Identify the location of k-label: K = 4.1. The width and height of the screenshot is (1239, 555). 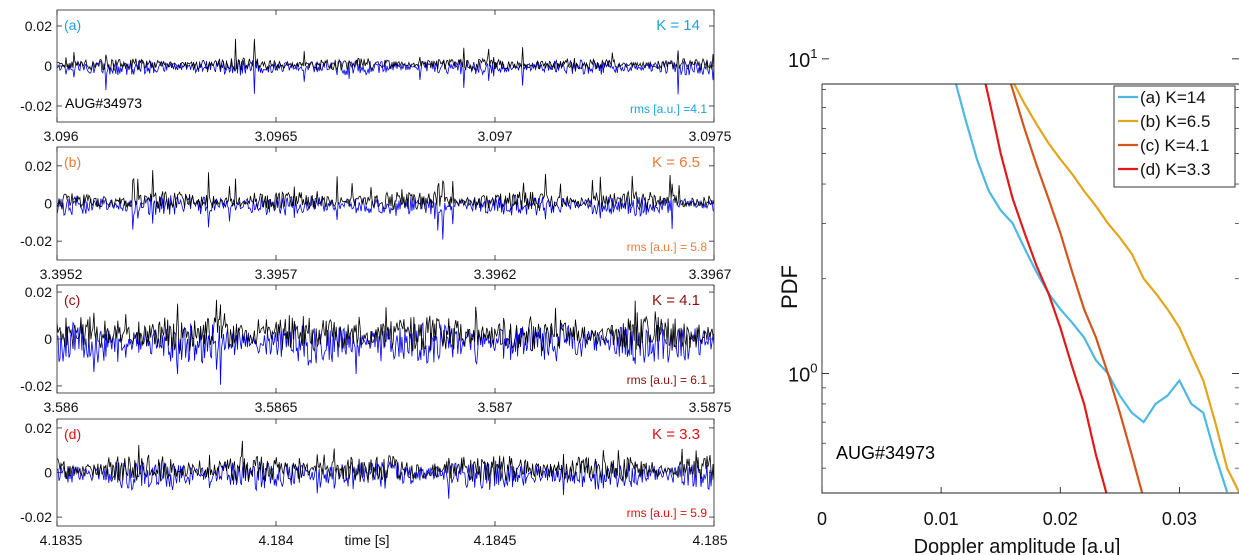
(676, 300).